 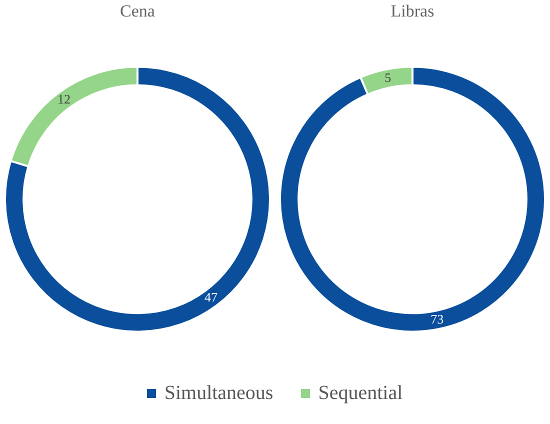 I want to click on data-label: 73, so click(x=437, y=318).